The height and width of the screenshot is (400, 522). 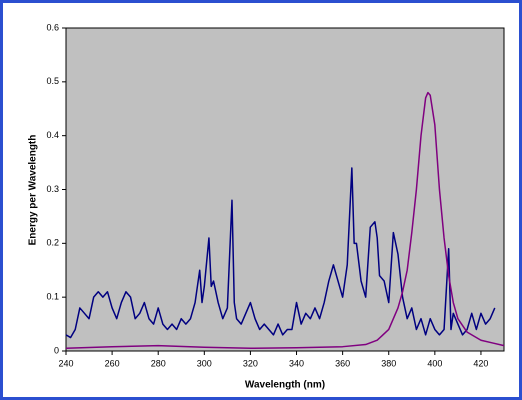 What do you see at coordinates (52, 297) in the screenshot?
I see `y-tick-label: 0.1` at bounding box center [52, 297].